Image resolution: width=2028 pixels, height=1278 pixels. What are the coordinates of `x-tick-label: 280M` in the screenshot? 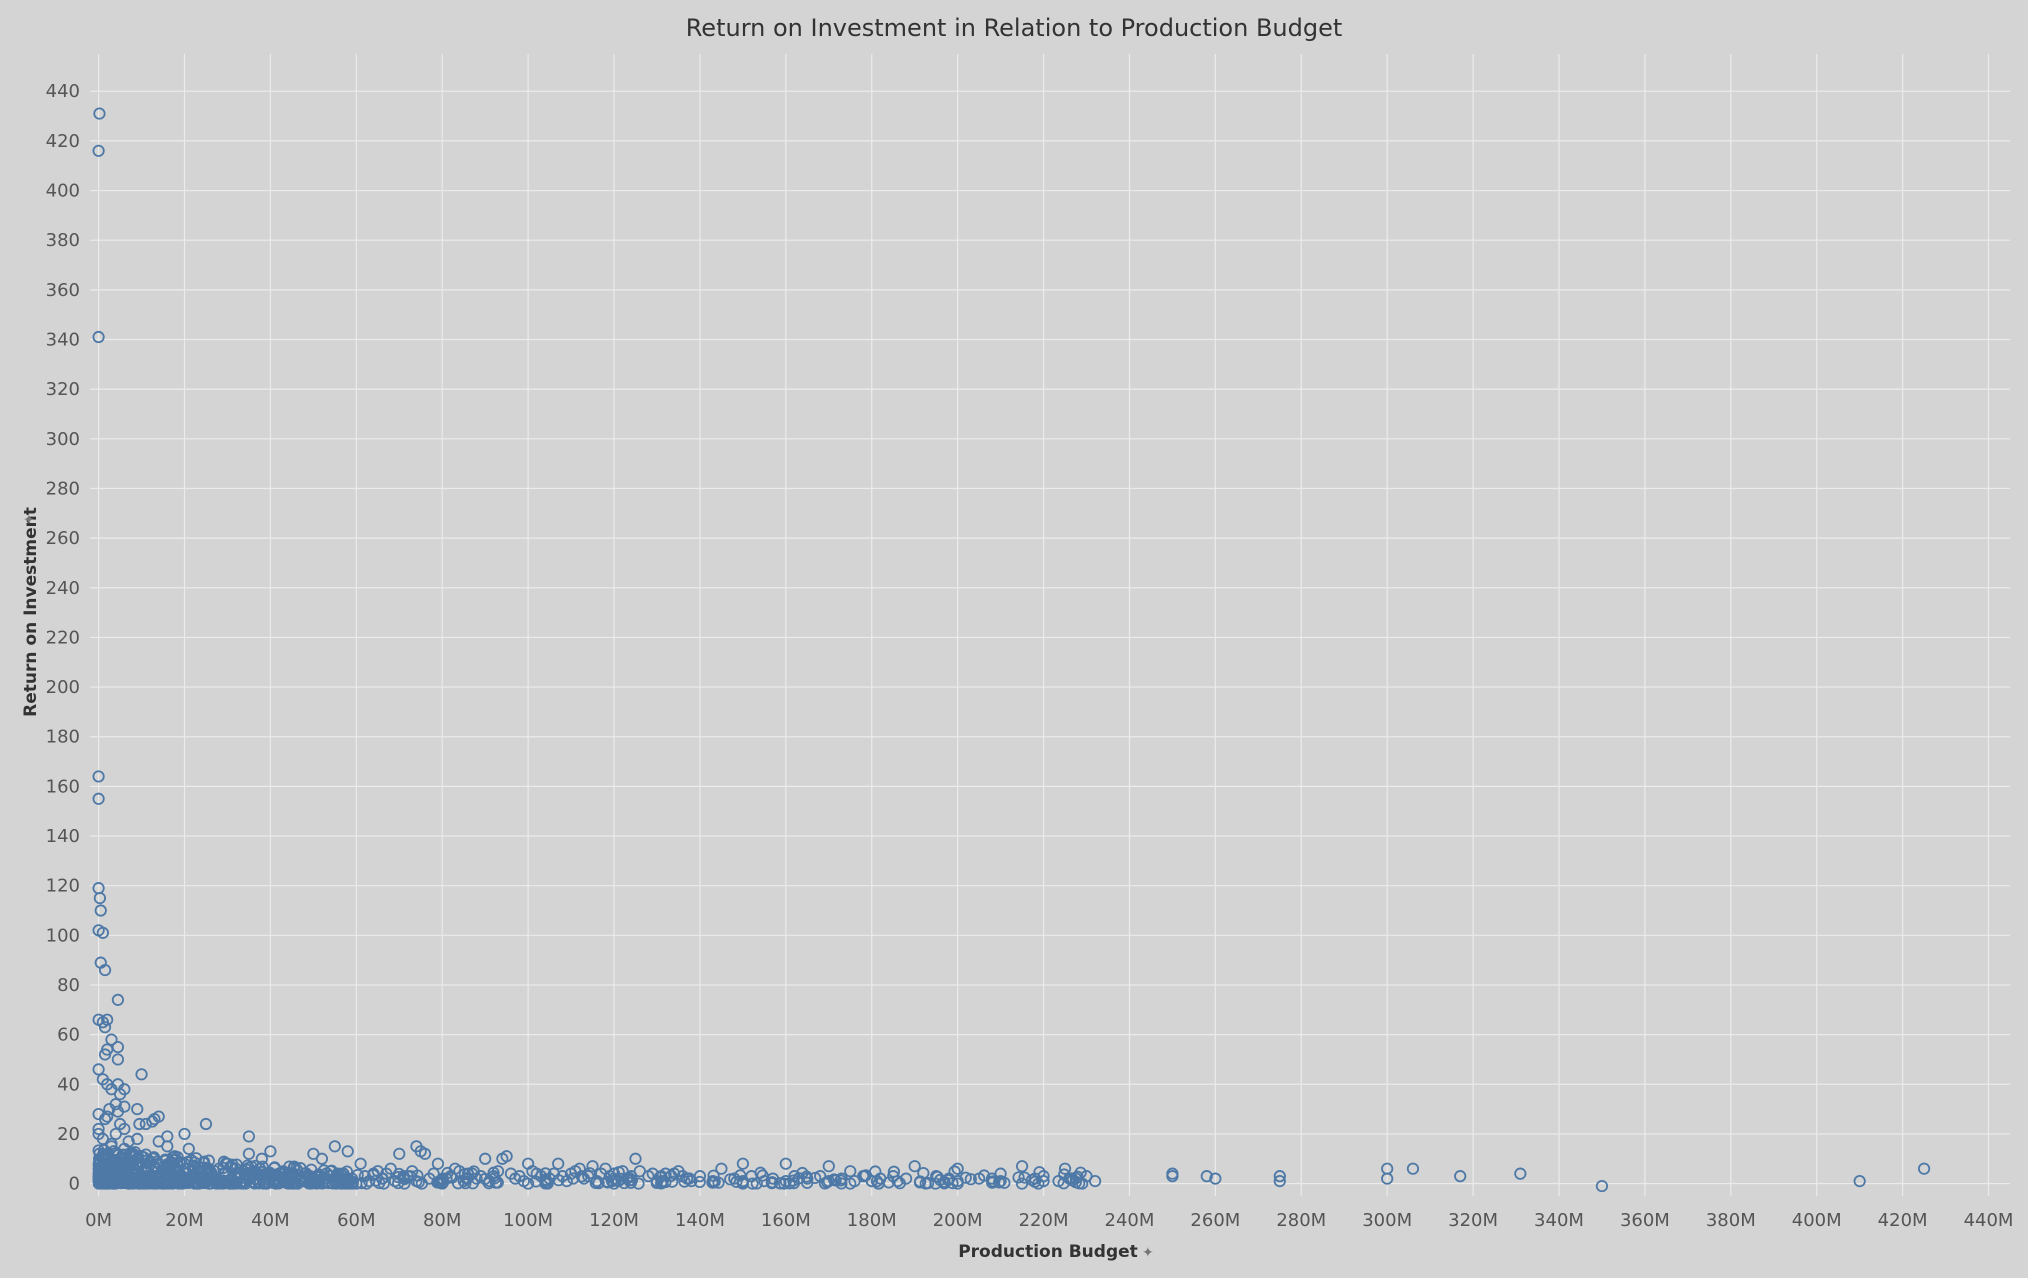 It's located at (1301, 1220).